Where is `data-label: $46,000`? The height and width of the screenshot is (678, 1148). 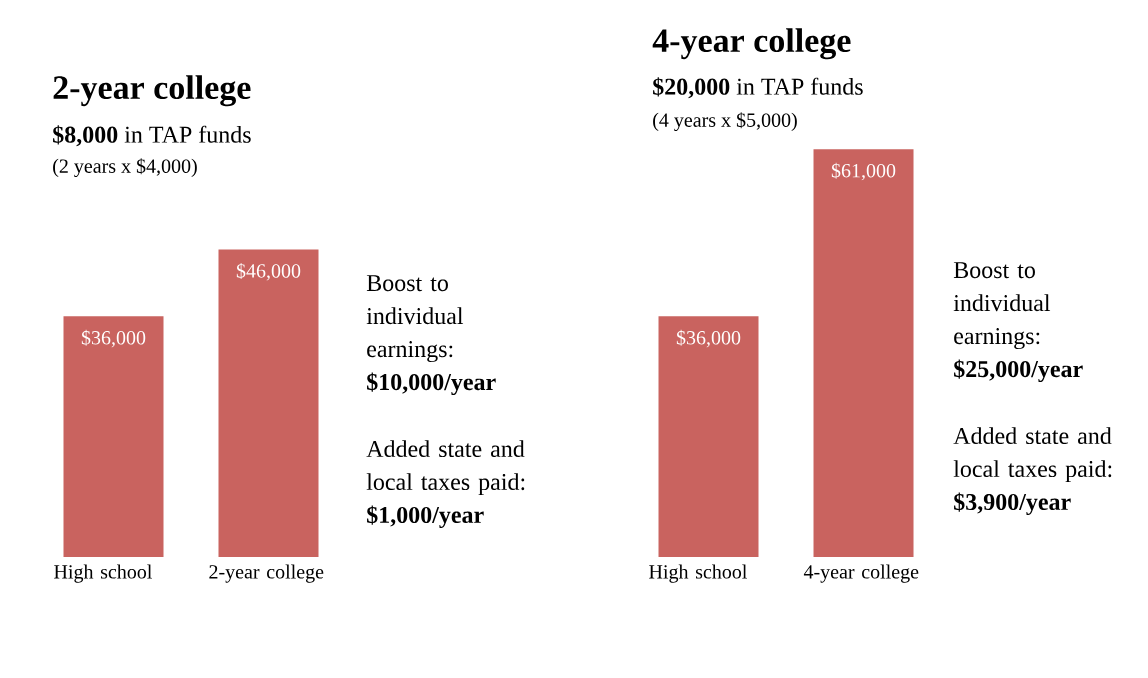 data-label: $46,000 is located at coordinates (268, 272).